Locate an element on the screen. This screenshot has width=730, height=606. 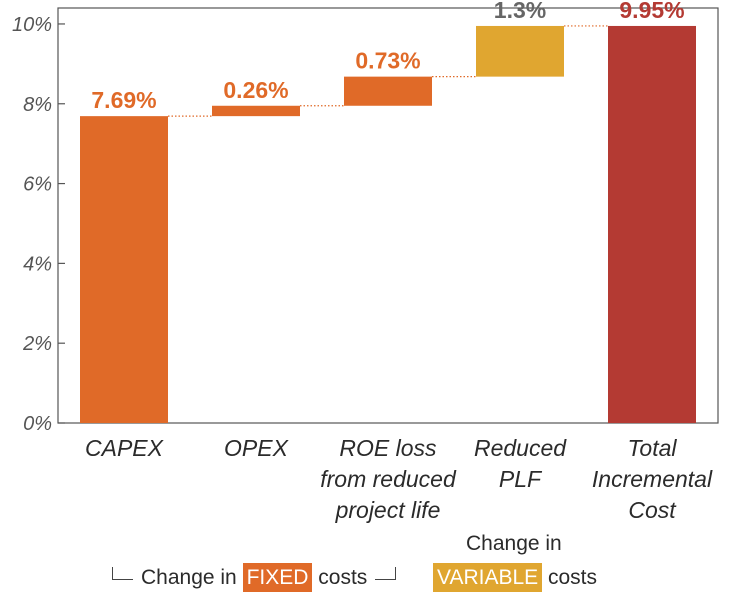
legend-variable: VARIABLE costs is located at coordinates (515, 577).